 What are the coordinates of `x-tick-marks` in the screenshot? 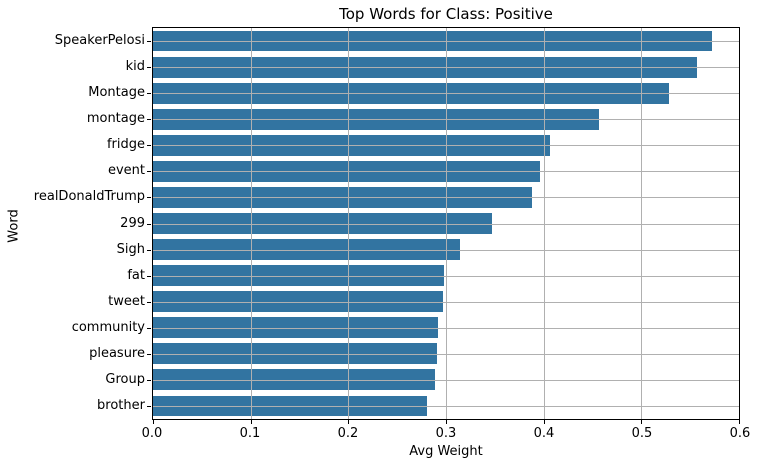 It's located at (446, 422).